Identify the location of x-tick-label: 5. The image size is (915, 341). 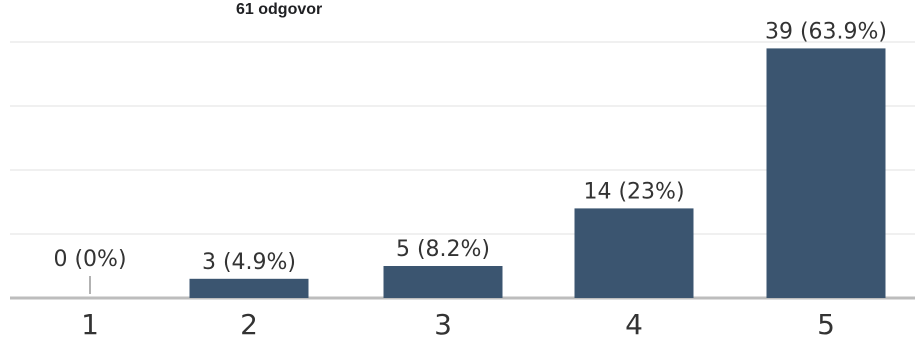
(826, 322).